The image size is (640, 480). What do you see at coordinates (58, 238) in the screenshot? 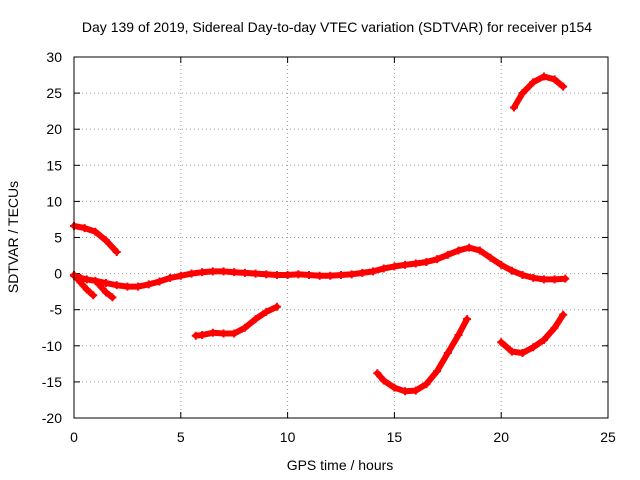
I see `y-tick-label: 5` at bounding box center [58, 238].